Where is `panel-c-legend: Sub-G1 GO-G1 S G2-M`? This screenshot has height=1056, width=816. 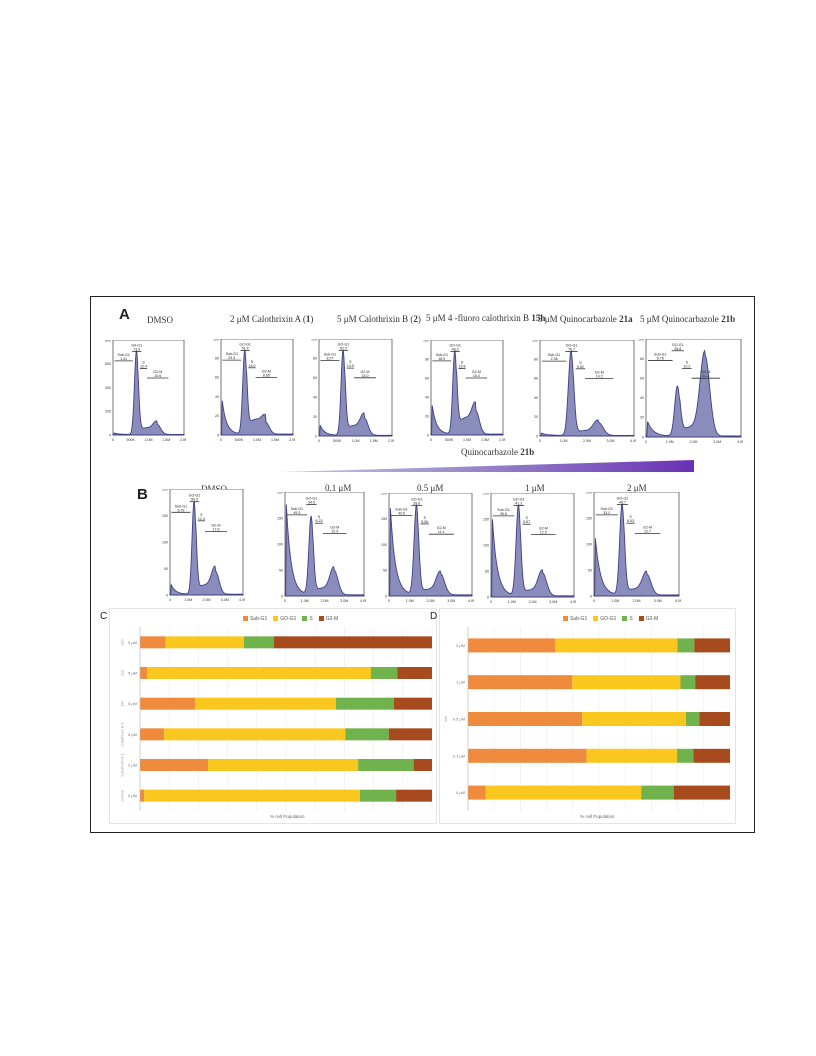 panel-c-legend: Sub-G1 GO-G1 S G2-M is located at coordinates (290, 619).